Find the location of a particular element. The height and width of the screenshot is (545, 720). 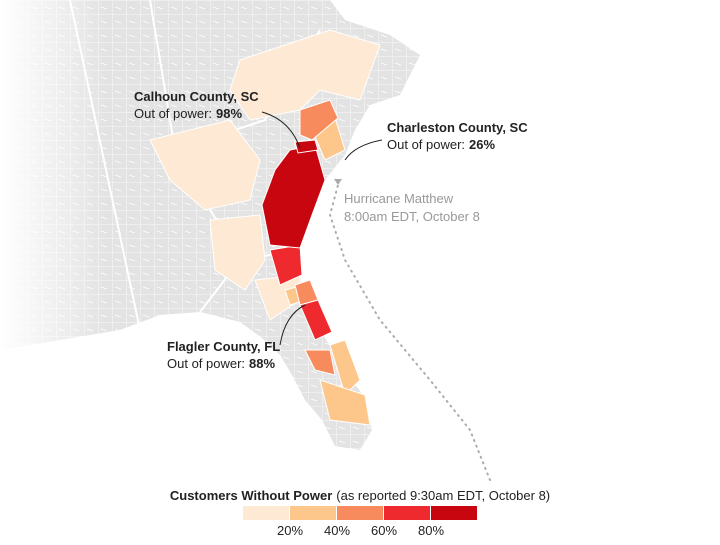

storm-label: Hurricane Matthew 8:00am EDT, October 8 is located at coordinates (412, 207).